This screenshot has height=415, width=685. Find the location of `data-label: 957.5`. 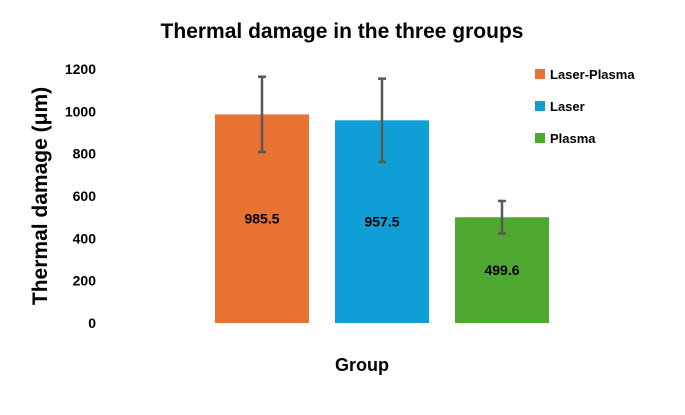

data-label: 957.5 is located at coordinates (381, 222).